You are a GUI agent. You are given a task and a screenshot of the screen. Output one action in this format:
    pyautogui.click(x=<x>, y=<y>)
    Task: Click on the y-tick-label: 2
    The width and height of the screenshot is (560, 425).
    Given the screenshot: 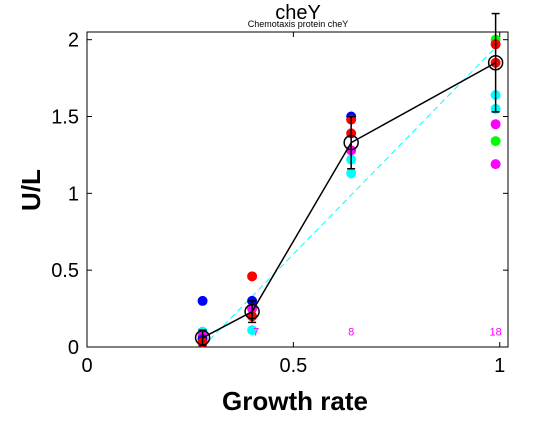 What is the action you would take?
    pyautogui.click(x=73, y=41)
    